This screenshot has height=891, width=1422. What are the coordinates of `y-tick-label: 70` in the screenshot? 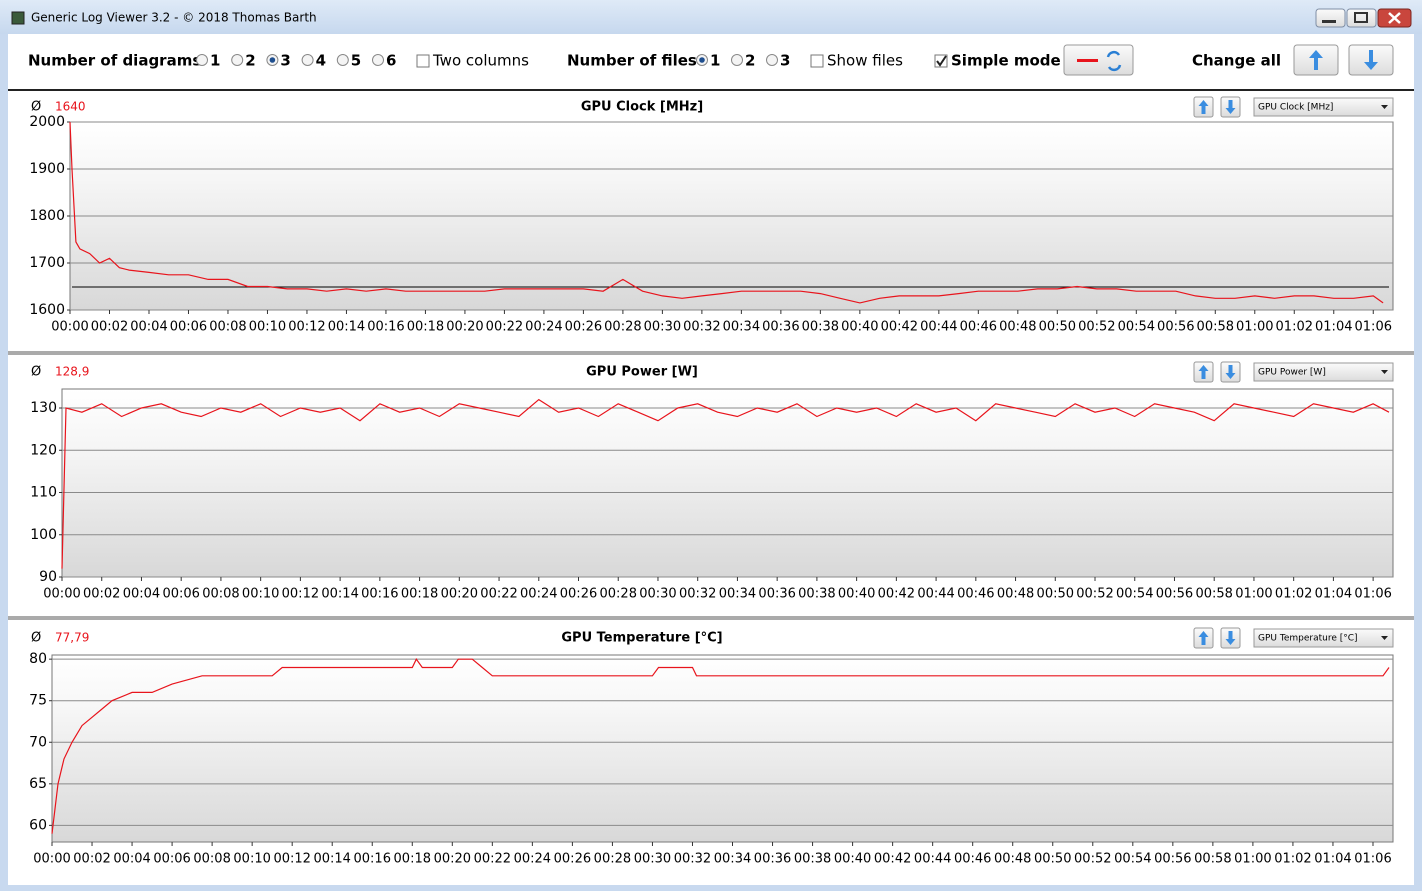 It's located at (38, 742).